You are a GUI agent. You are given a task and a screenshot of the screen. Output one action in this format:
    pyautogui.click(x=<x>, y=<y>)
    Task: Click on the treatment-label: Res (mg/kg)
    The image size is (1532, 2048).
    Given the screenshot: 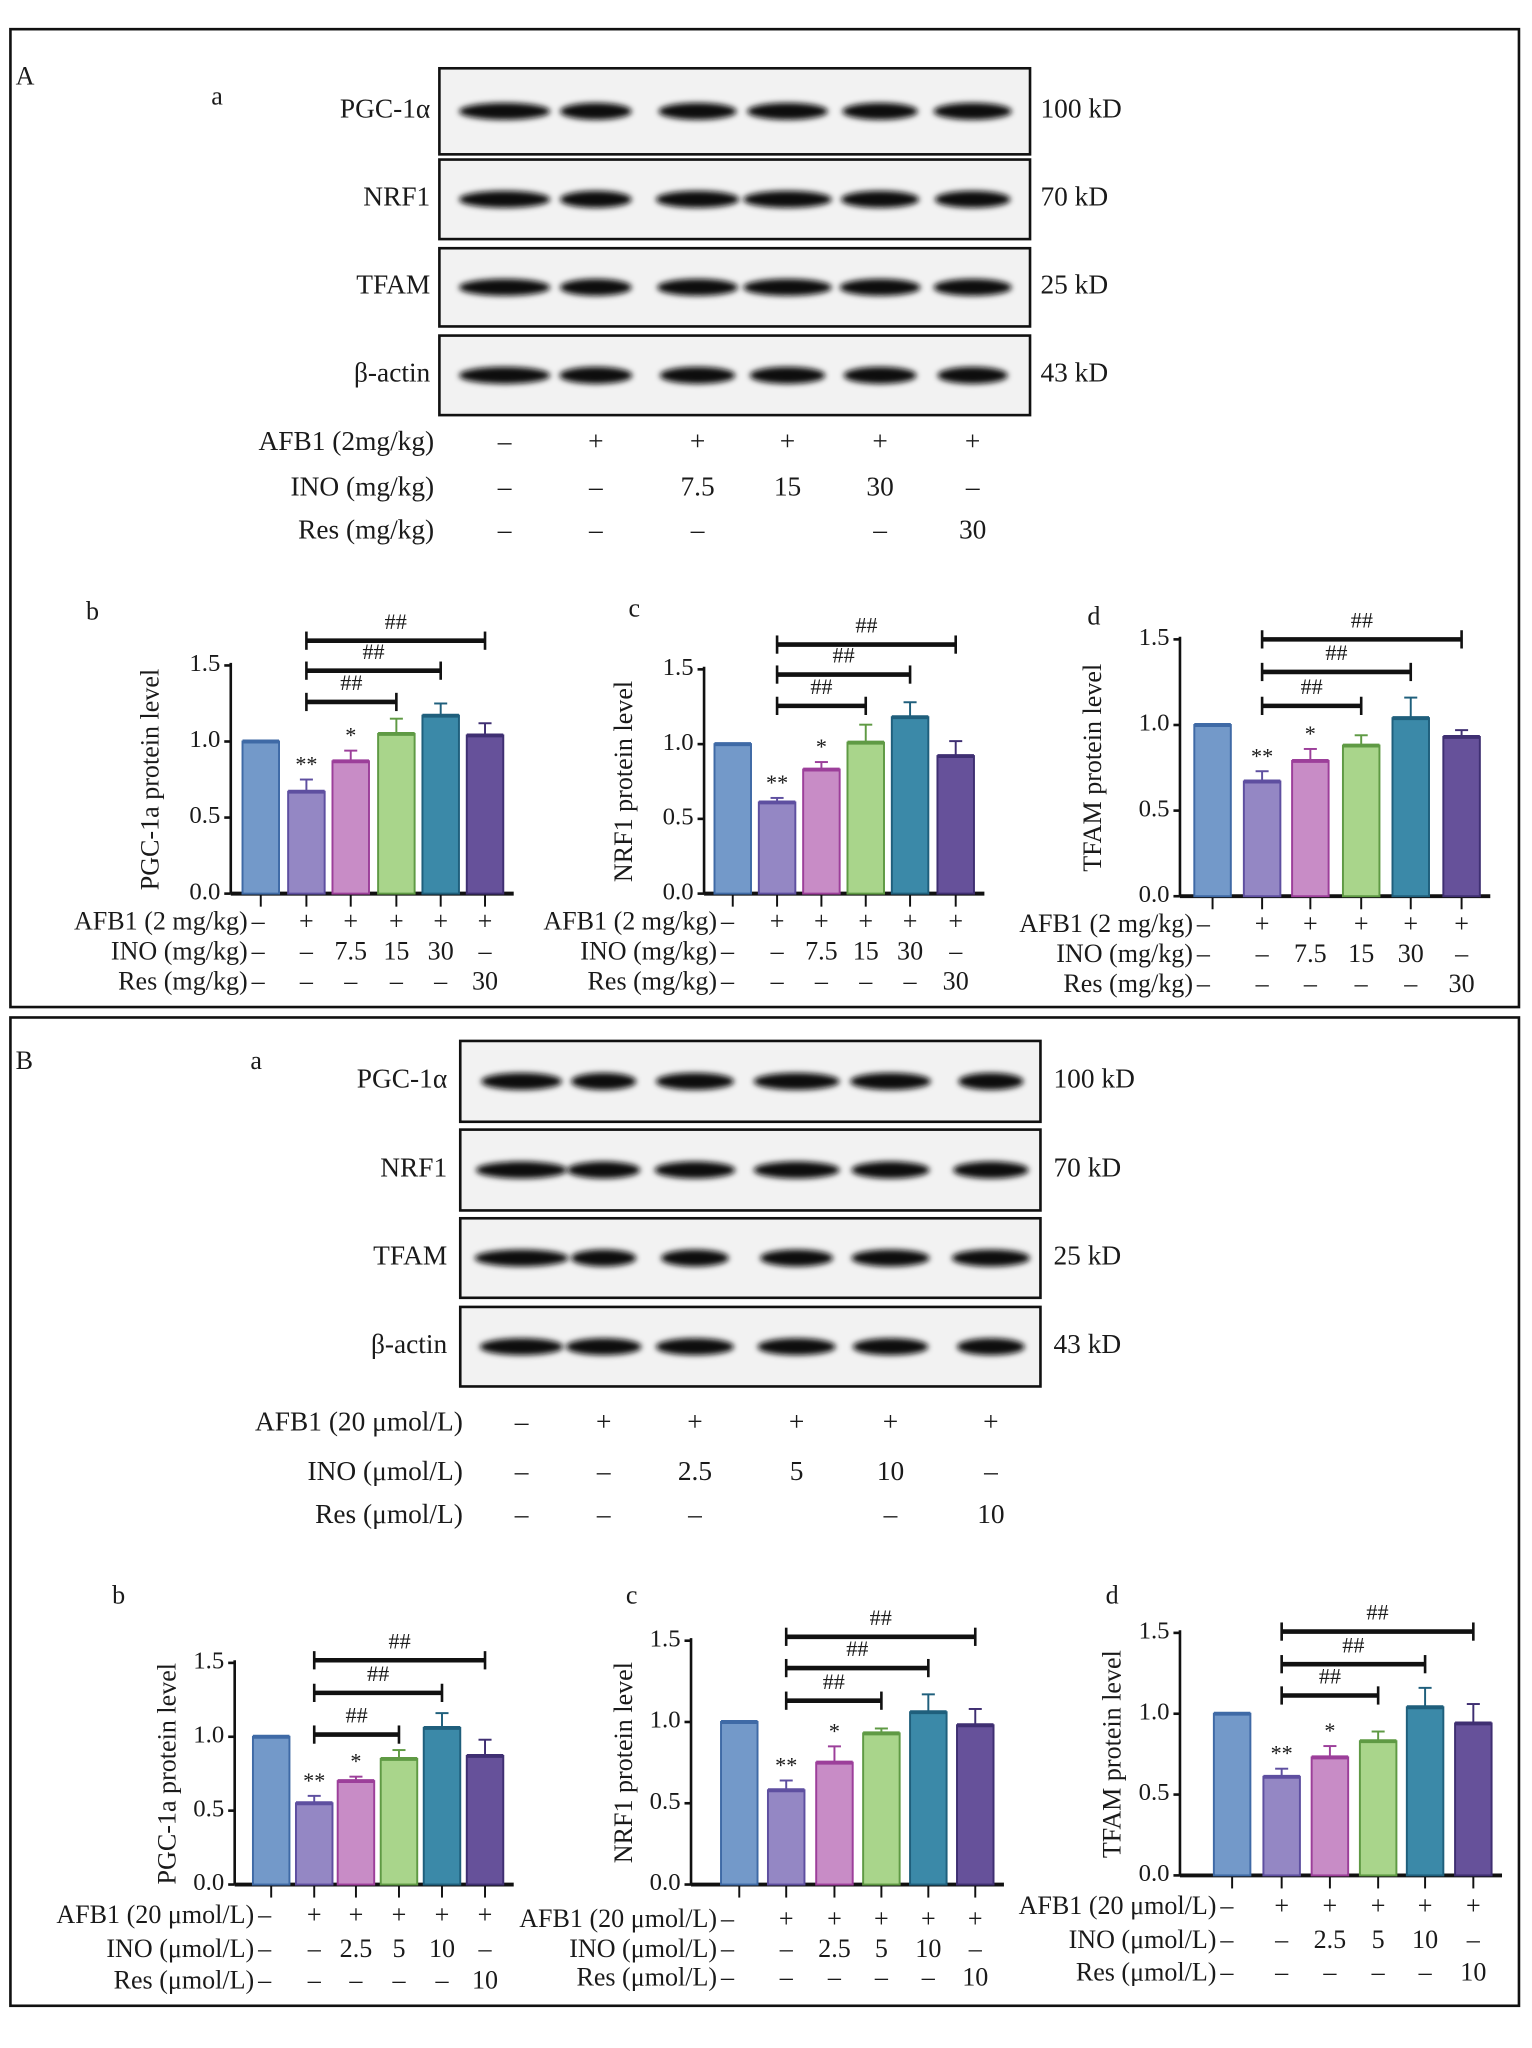 What is the action you would take?
    pyautogui.click(x=653, y=981)
    